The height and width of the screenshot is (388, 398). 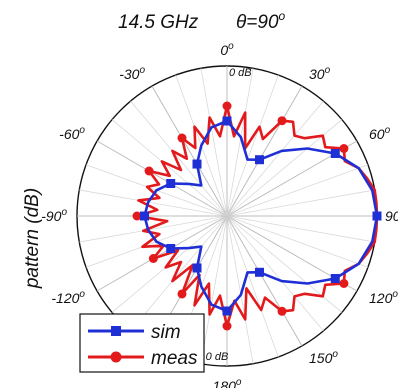 I want to click on radial-tick-label-bottom: 0 dB, so click(x=217, y=357).